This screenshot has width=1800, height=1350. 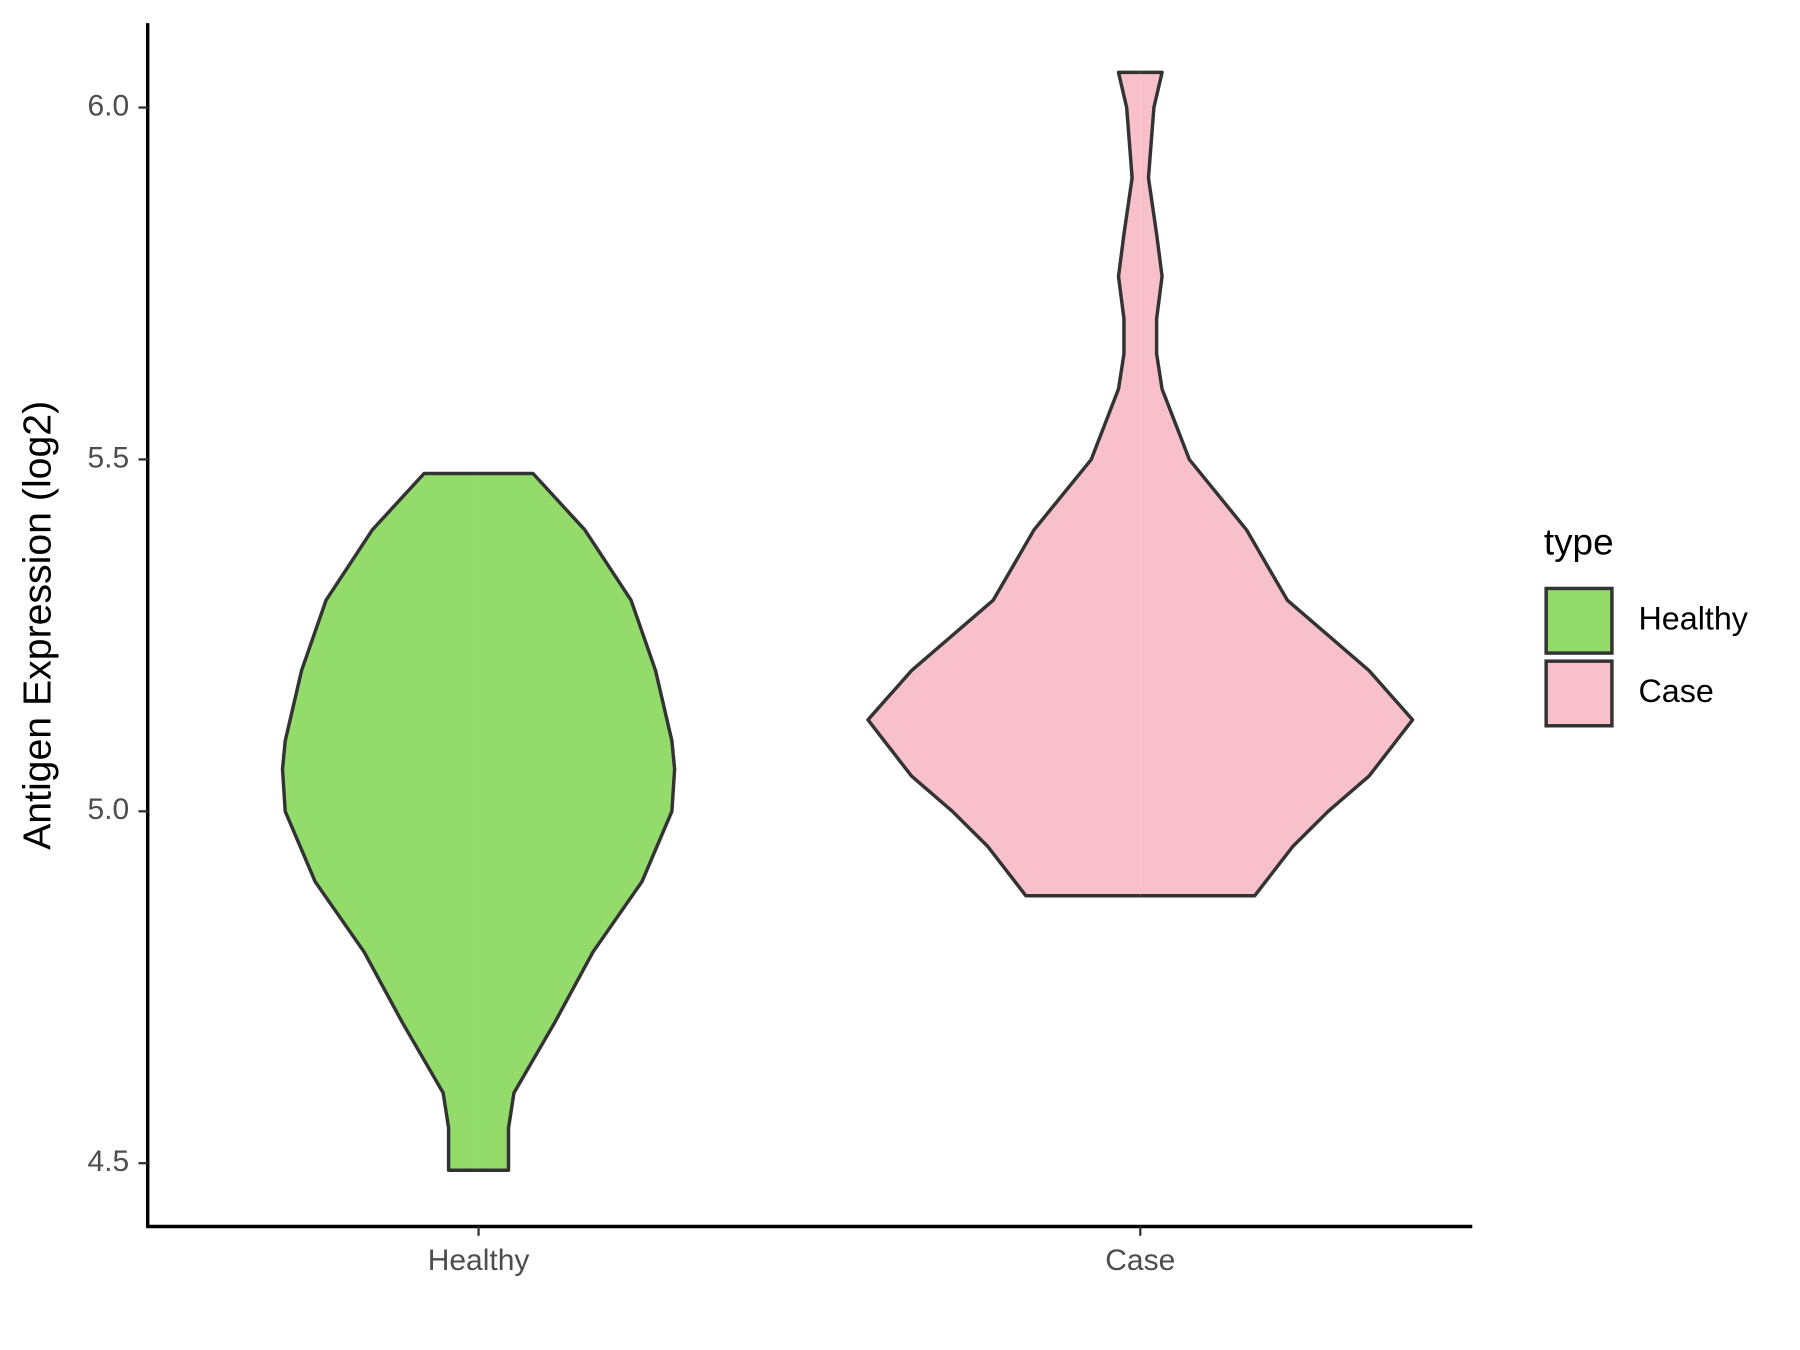 What do you see at coordinates (109, 457) in the screenshot?
I see `y-tick-label: 5.5` at bounding box center [109, 457].